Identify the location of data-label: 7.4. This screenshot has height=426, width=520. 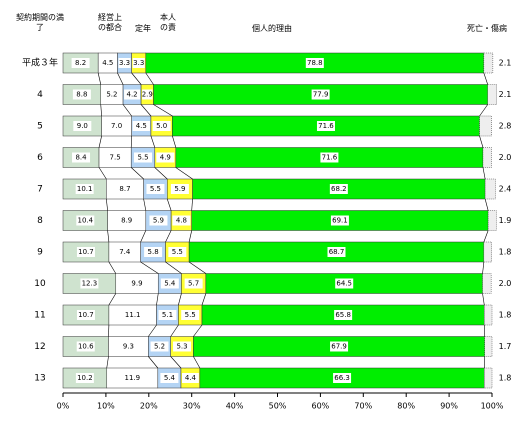
(125, 252).